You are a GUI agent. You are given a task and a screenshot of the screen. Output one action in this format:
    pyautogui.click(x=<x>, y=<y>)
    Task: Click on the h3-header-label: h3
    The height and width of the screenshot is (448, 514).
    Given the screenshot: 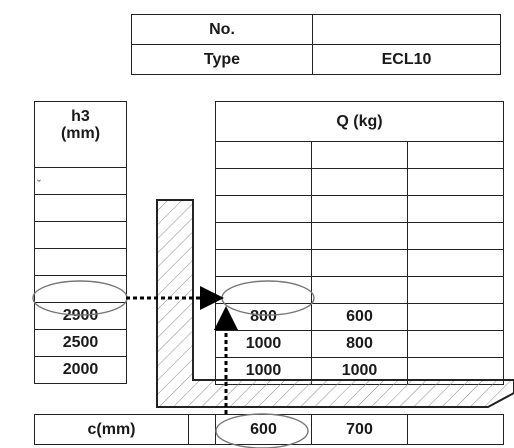 What is the action you would take?
    pyautogui.click(x=80, y=116)
    